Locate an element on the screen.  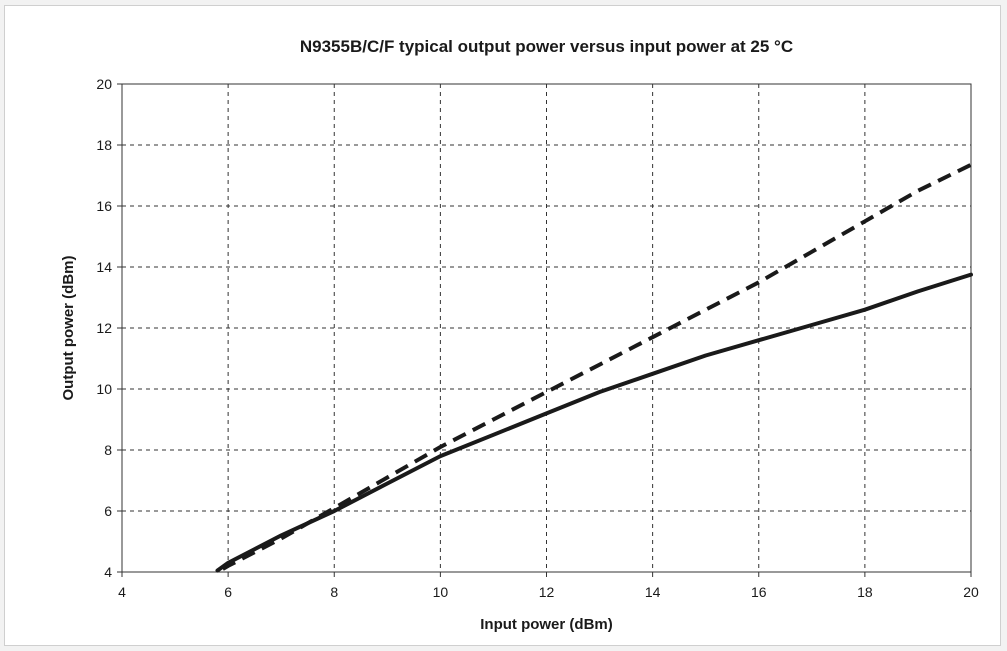
y-axis-label: Output power (dBm) is located at coordinates (68, 328).